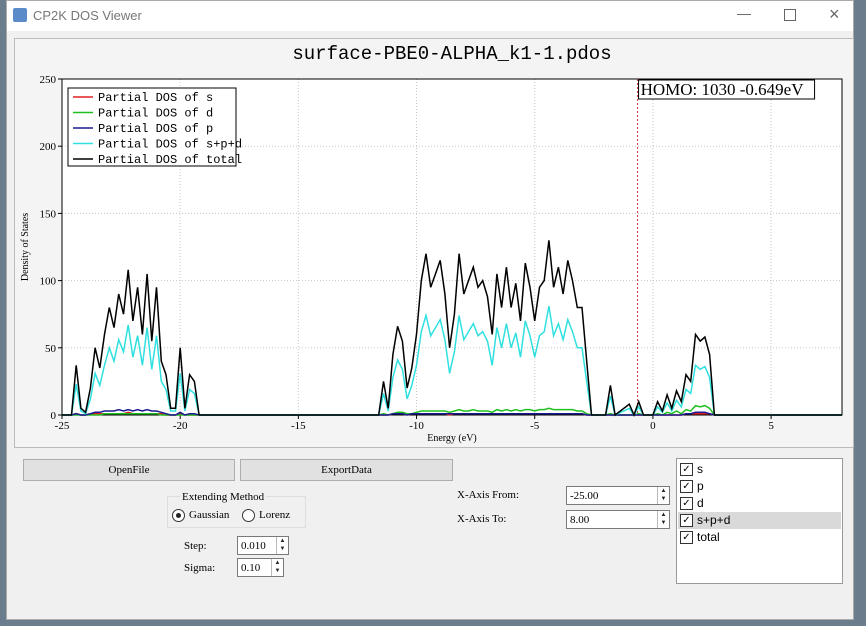  I want to click on series-list: ✓ s ✓ p ✓ d ✓ s+p+d ✓ total, so click(759, 521).